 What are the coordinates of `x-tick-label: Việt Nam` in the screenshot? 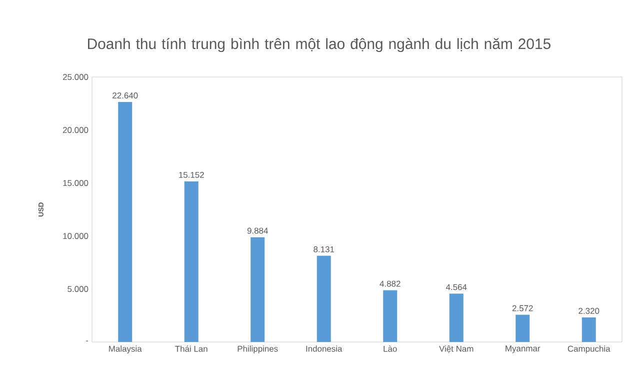 It's located at (456, 349).